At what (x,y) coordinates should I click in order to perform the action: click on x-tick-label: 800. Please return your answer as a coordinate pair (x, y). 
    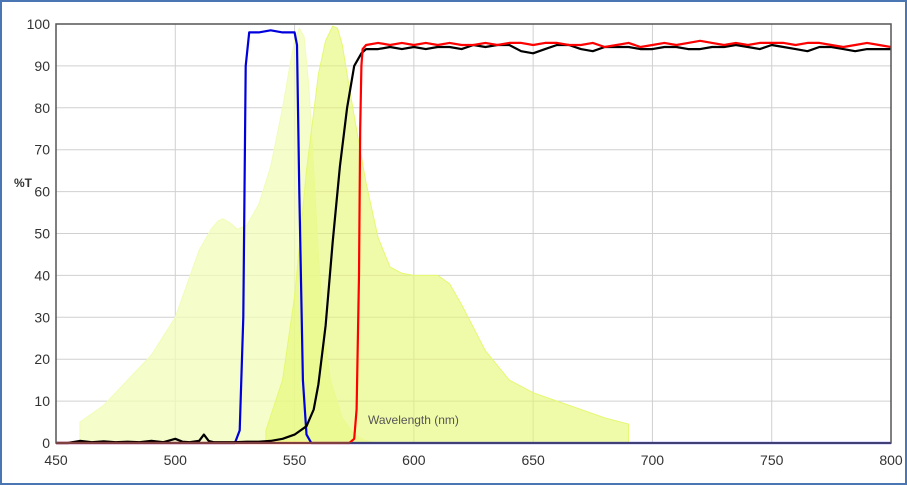
    Looking at the image, I should click on (891, 460).